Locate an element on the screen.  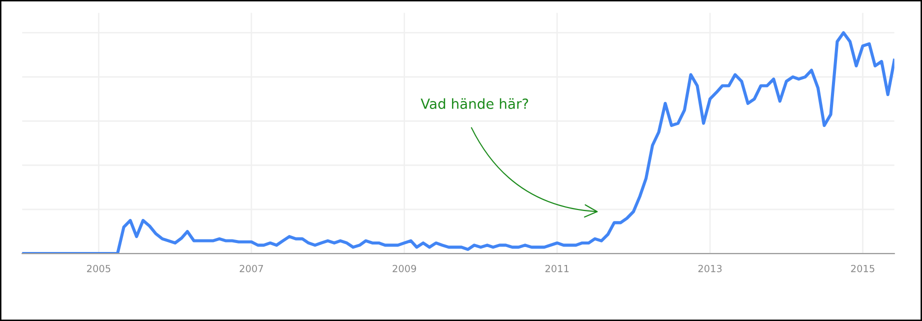
x-tick-label: 2013 is located at coordinates (710, 268).